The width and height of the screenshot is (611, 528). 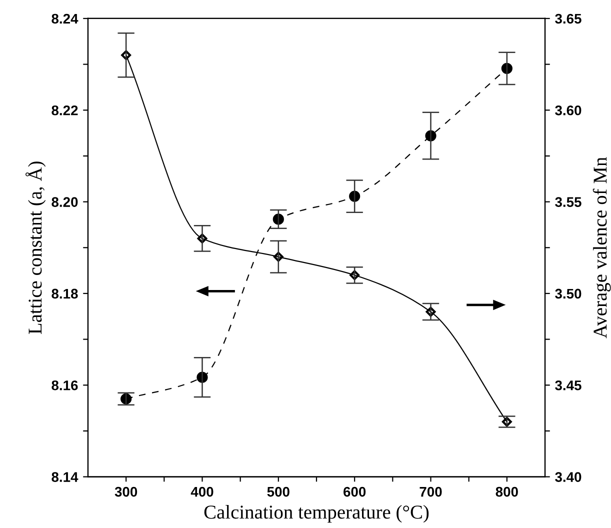 What do you see at coordinates (568, 202) in the screenshot?
I see `y2-tick-label: 3.55` at bounding box center [568, 202].